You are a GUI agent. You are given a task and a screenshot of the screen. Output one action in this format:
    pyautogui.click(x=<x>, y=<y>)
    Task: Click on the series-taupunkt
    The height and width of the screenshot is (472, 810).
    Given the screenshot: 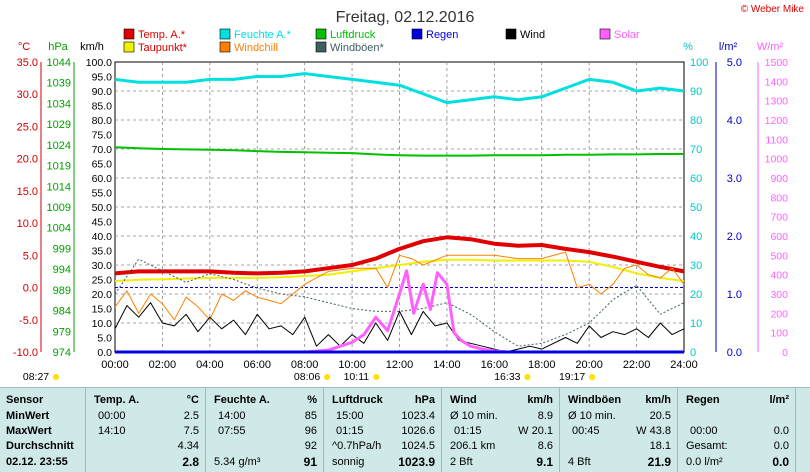 What is the action you would take?
    pyautogui.click(x=399, y=270)
    